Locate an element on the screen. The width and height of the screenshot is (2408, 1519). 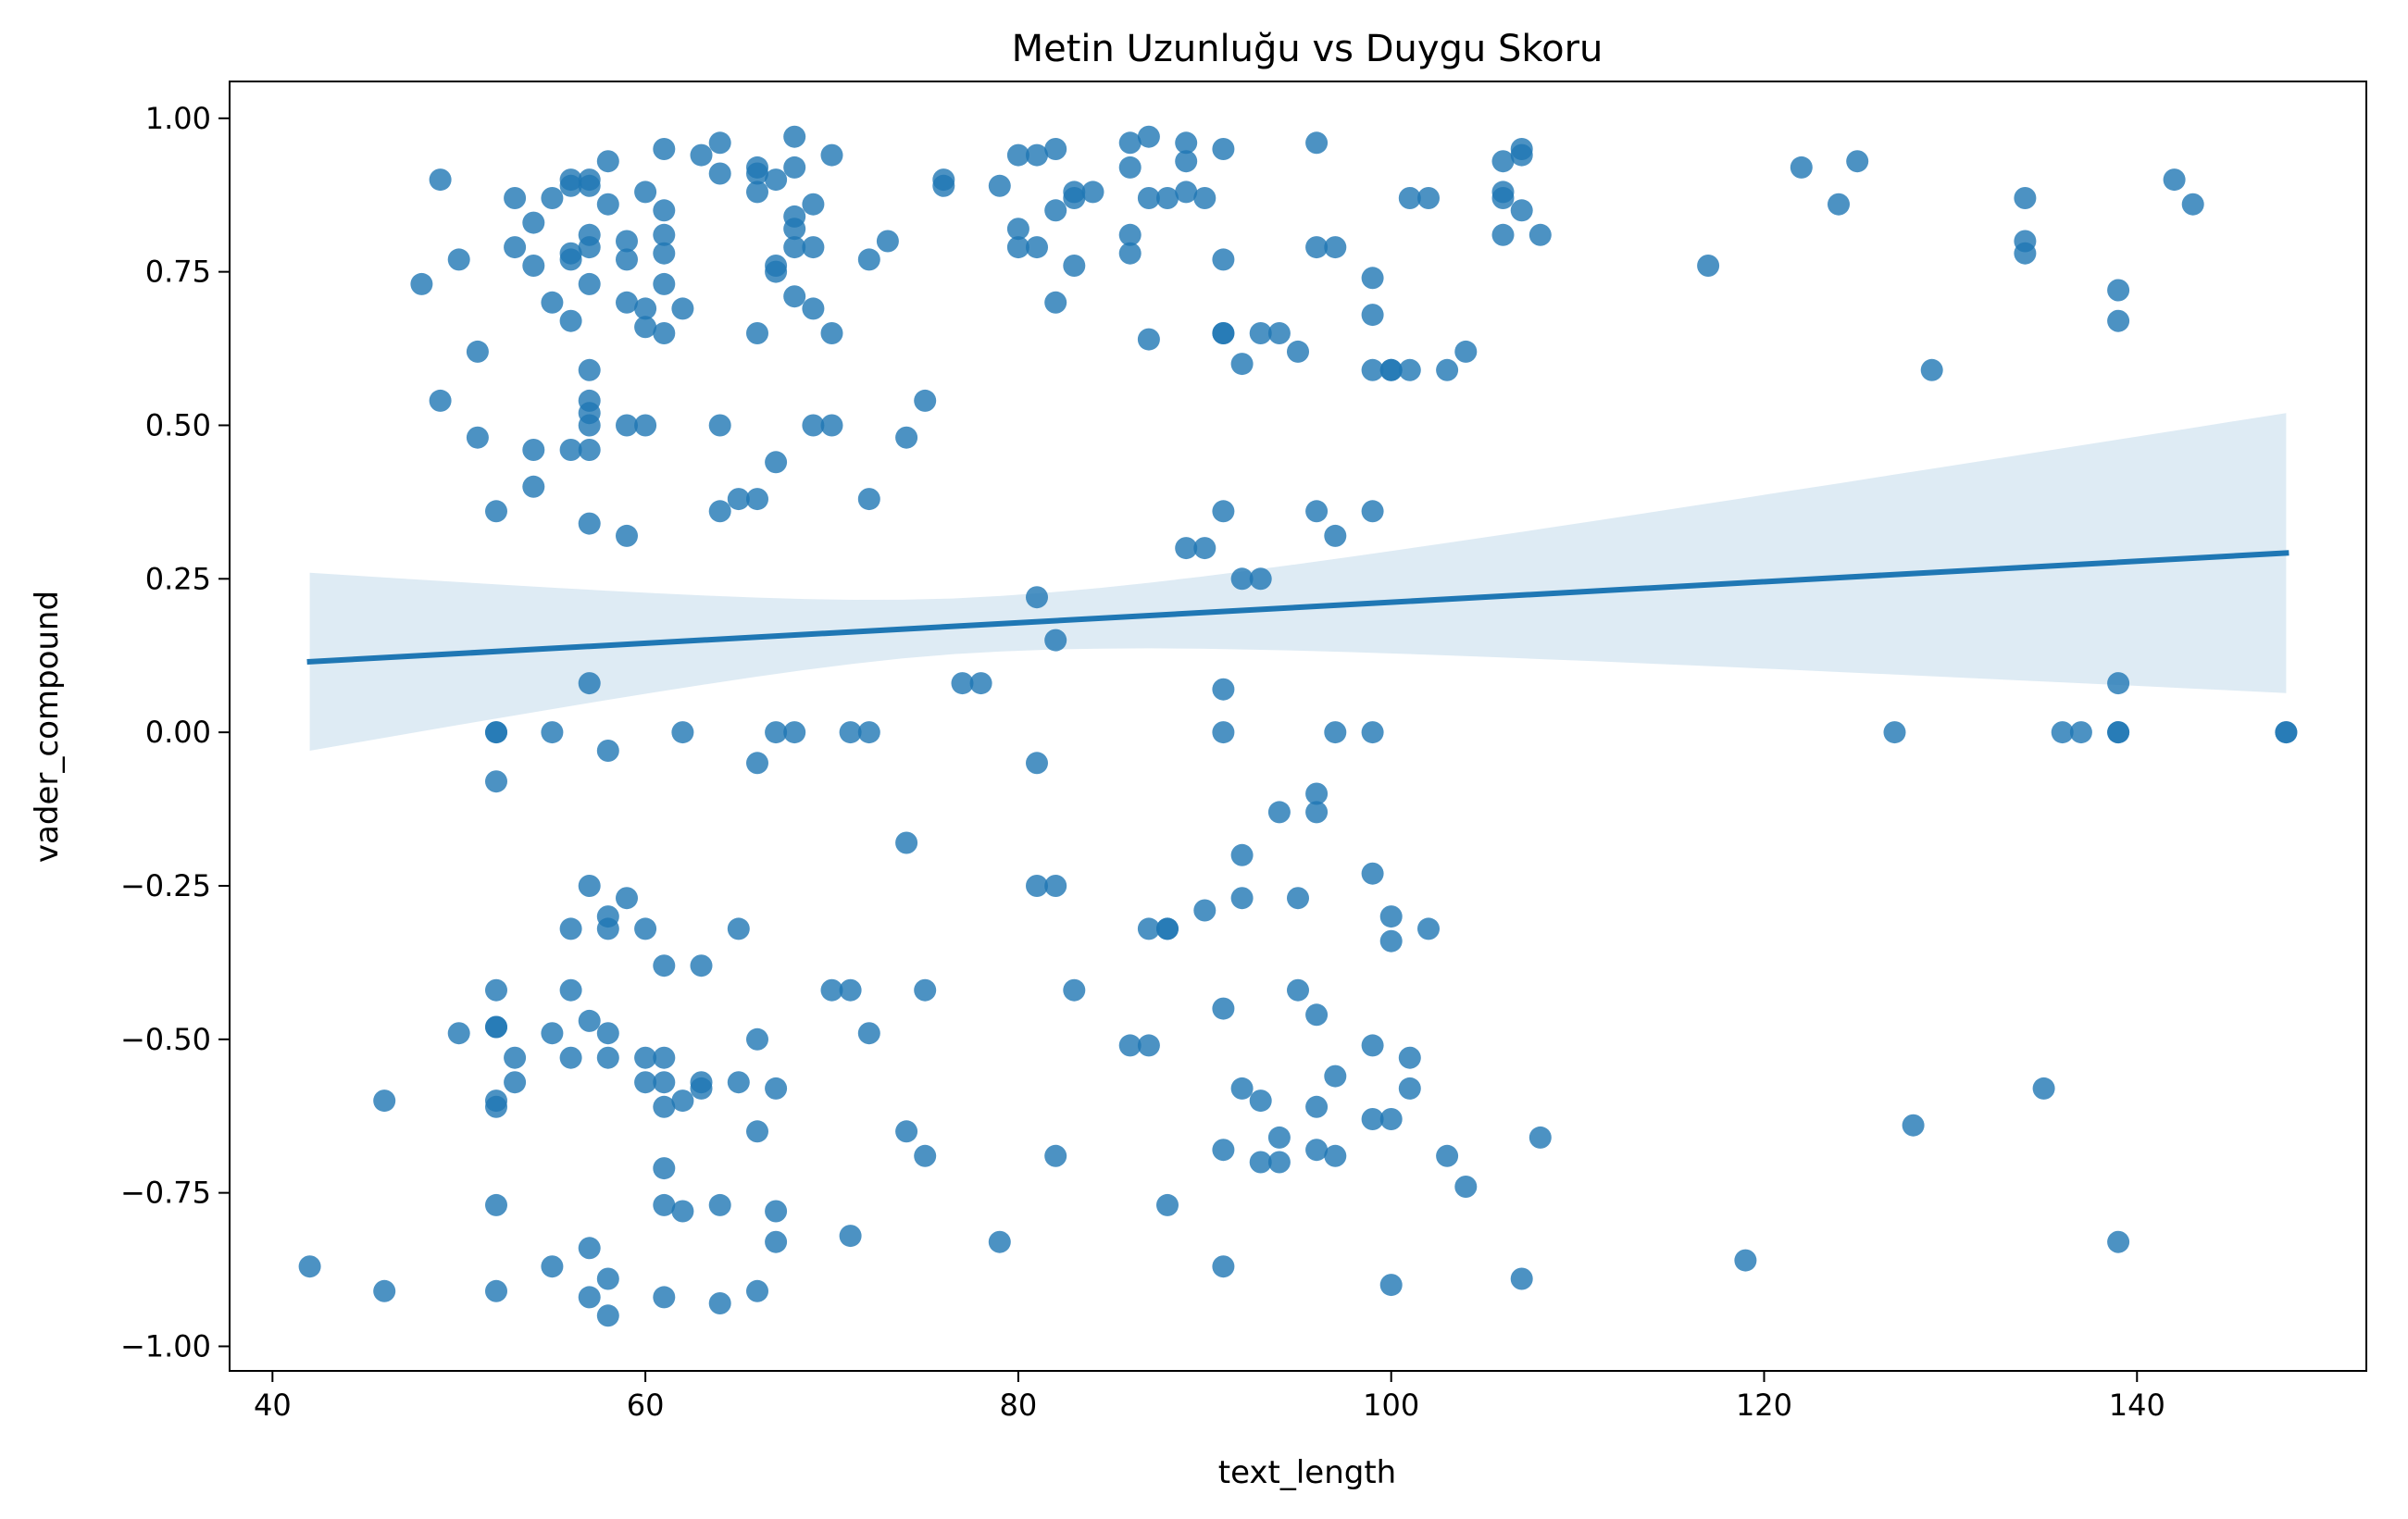
y-tick-label: 0.75 is located at coordinates (178, 273).